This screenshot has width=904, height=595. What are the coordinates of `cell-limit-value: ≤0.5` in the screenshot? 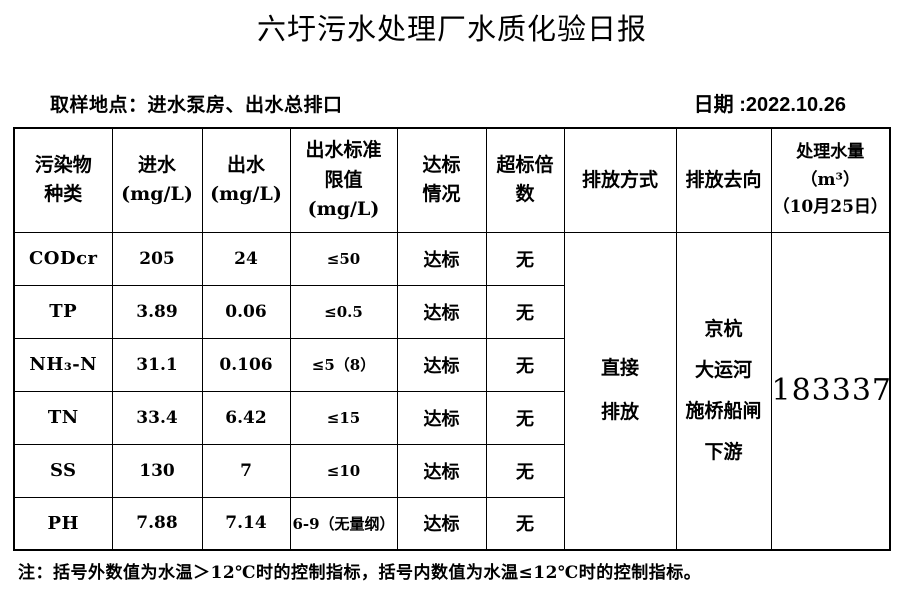 It's located at (343, 311).